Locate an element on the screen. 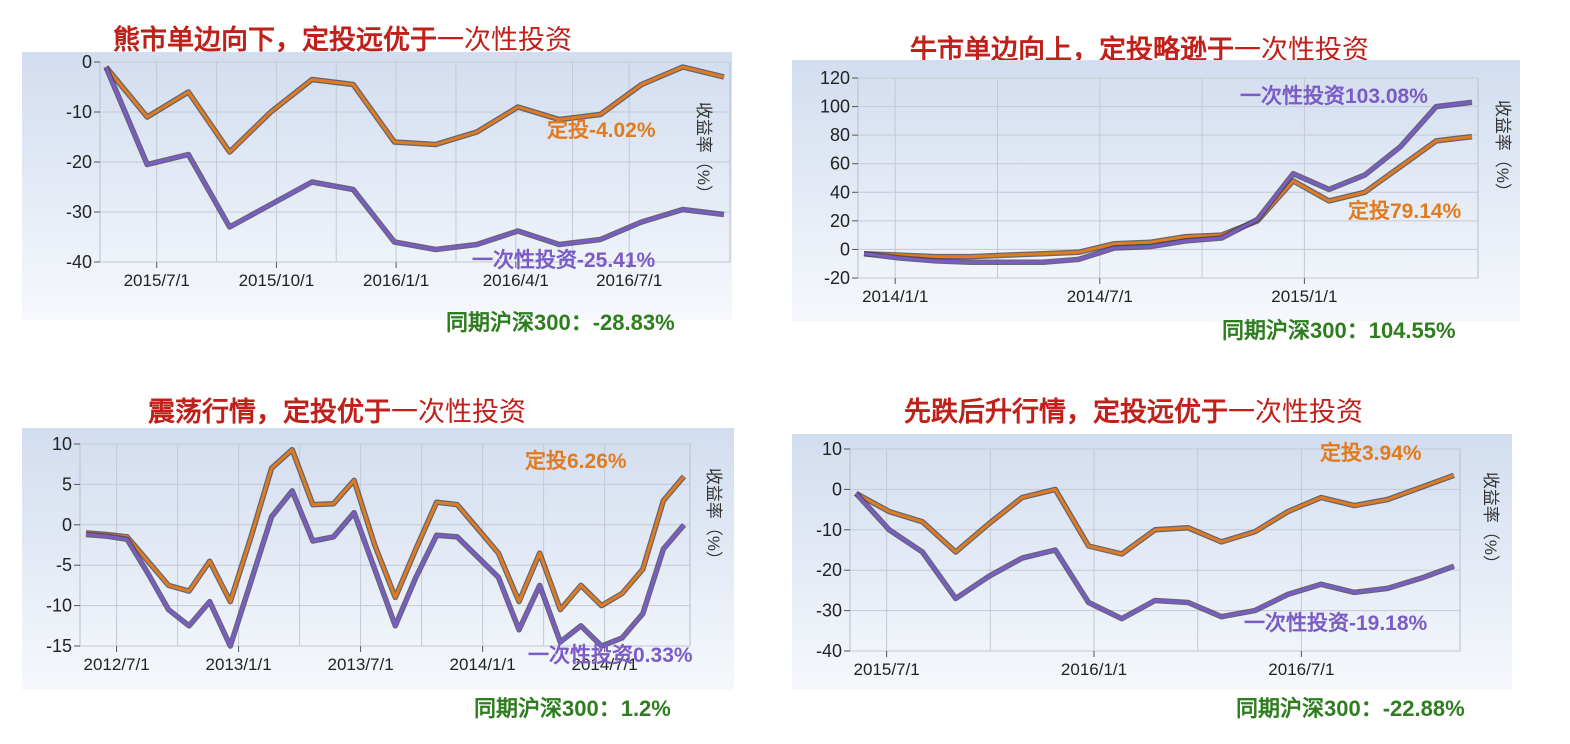 This screenshot has height=744, width=1570. y-tick-label: -5 is located at coordinates (64, 565).